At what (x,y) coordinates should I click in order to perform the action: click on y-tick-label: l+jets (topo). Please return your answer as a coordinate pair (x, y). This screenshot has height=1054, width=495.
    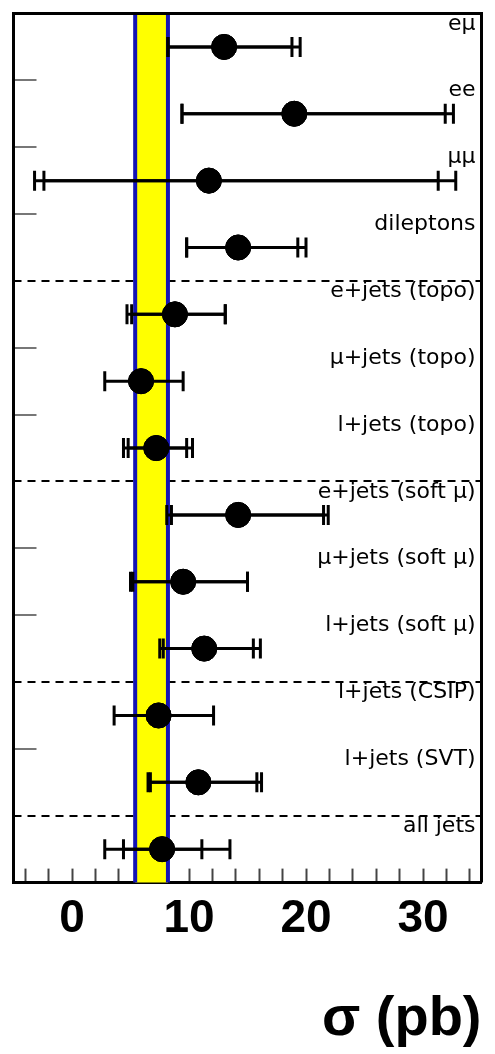
    Looking at the image, I should click on (406, 423).